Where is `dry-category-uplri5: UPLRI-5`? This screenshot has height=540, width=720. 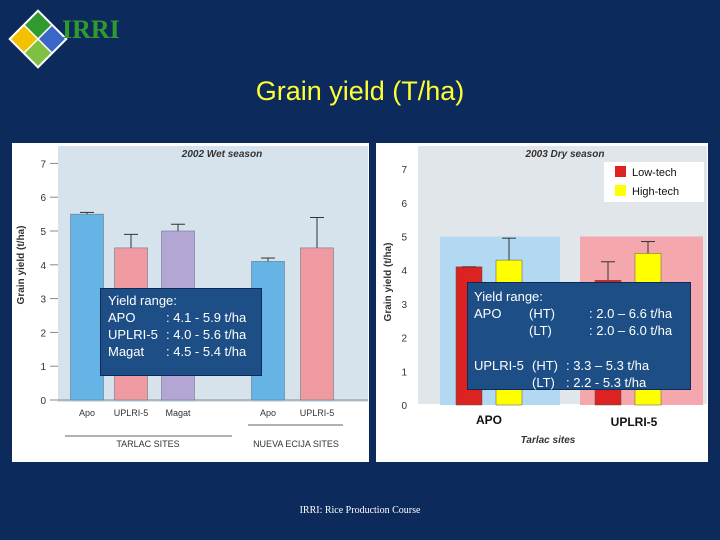 dry-category-uplri5: UPLRI-5 is located at coordinates (634, 422).